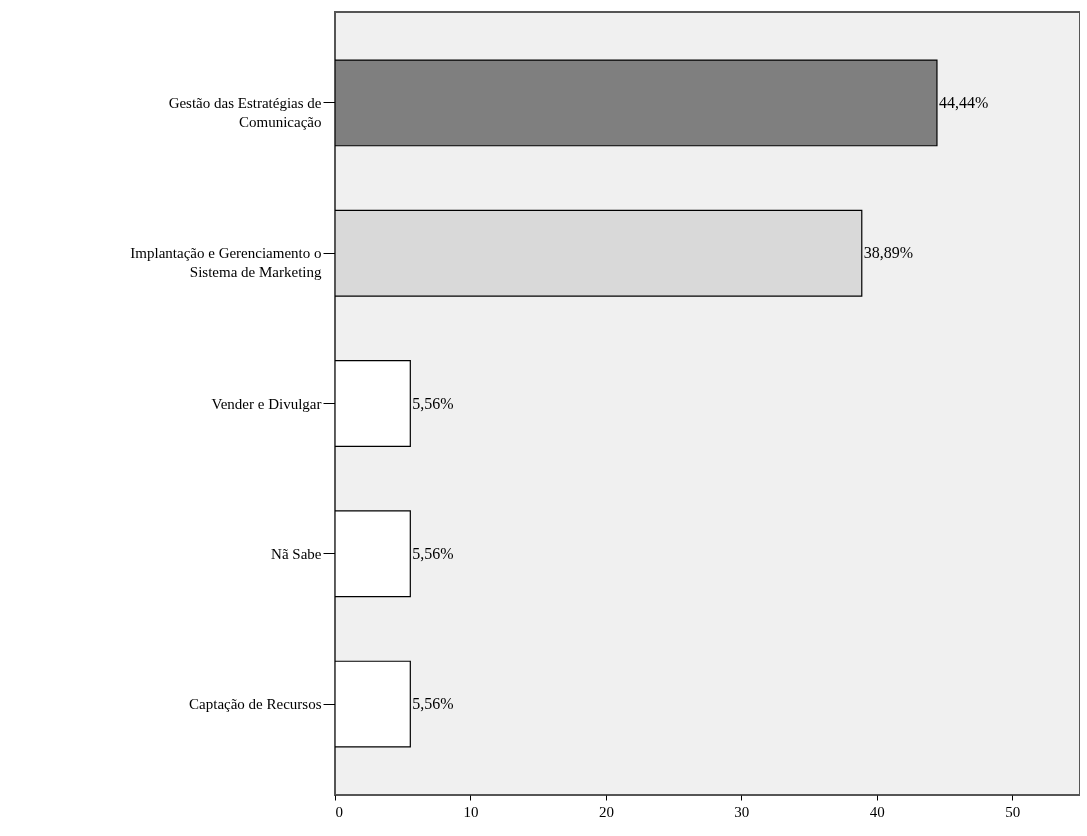 The width and height of the screenshot is (1087, 836). Describe the element at coordinates (255, 704) in the screenshot. I see `y-tick-label: Captação de Recursos` at that location.